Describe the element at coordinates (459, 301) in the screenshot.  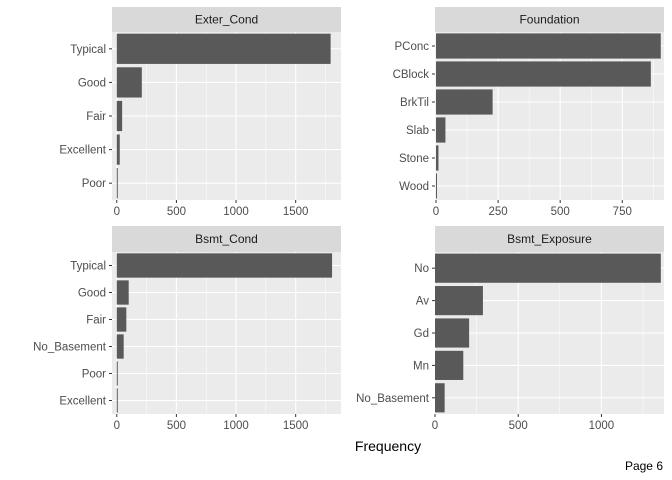
I see `bar-av` at that location.